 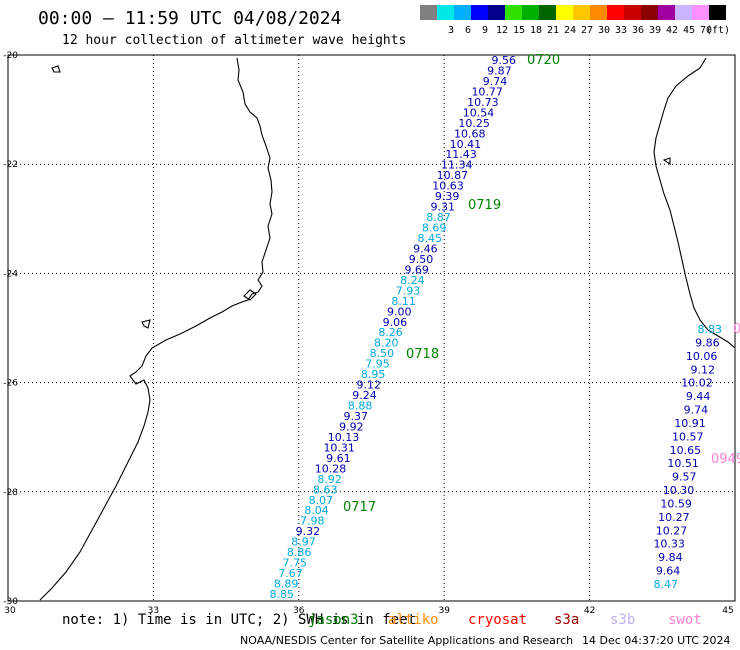 I want to click on swh-value: 8.26, so click(x=390, y=332).